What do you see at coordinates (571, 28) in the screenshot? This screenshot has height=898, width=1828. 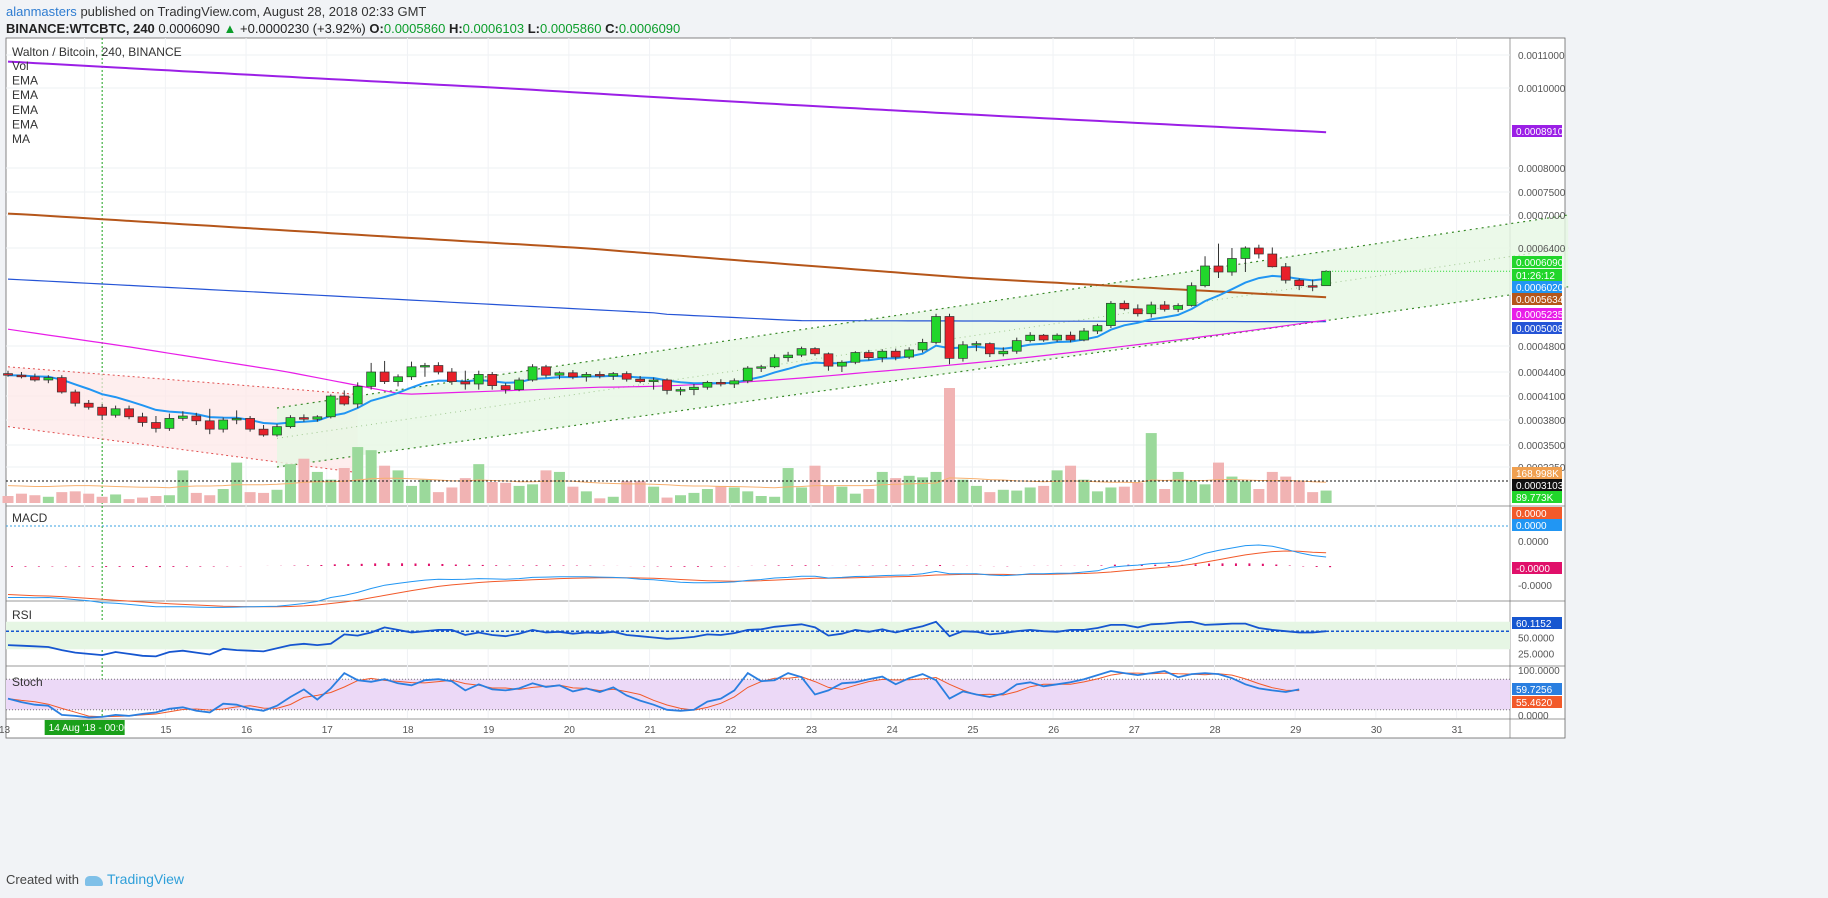 I see `low-value: 0.0005860` at bounding box center [571, 28].